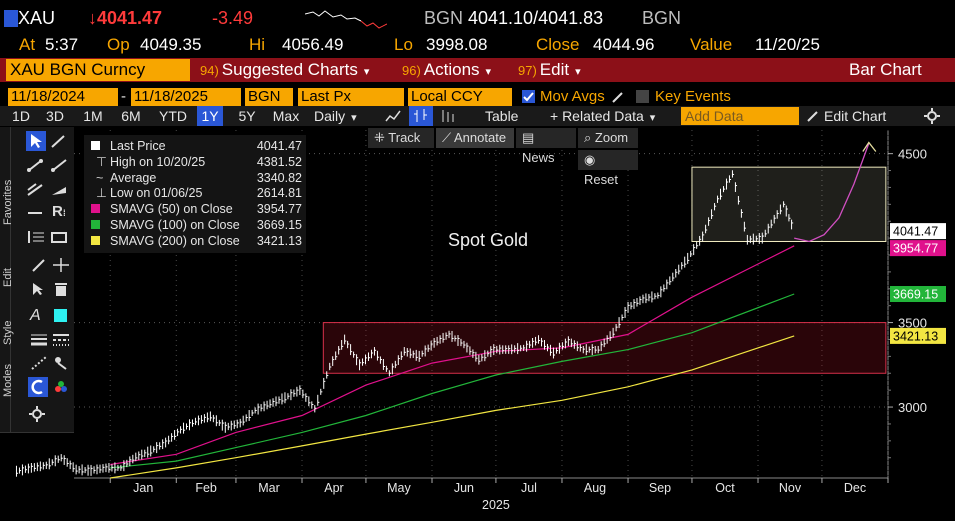  Describe the element at coordinates (59, 237) in the screenshot. I see `rectangle-icon` at that location.